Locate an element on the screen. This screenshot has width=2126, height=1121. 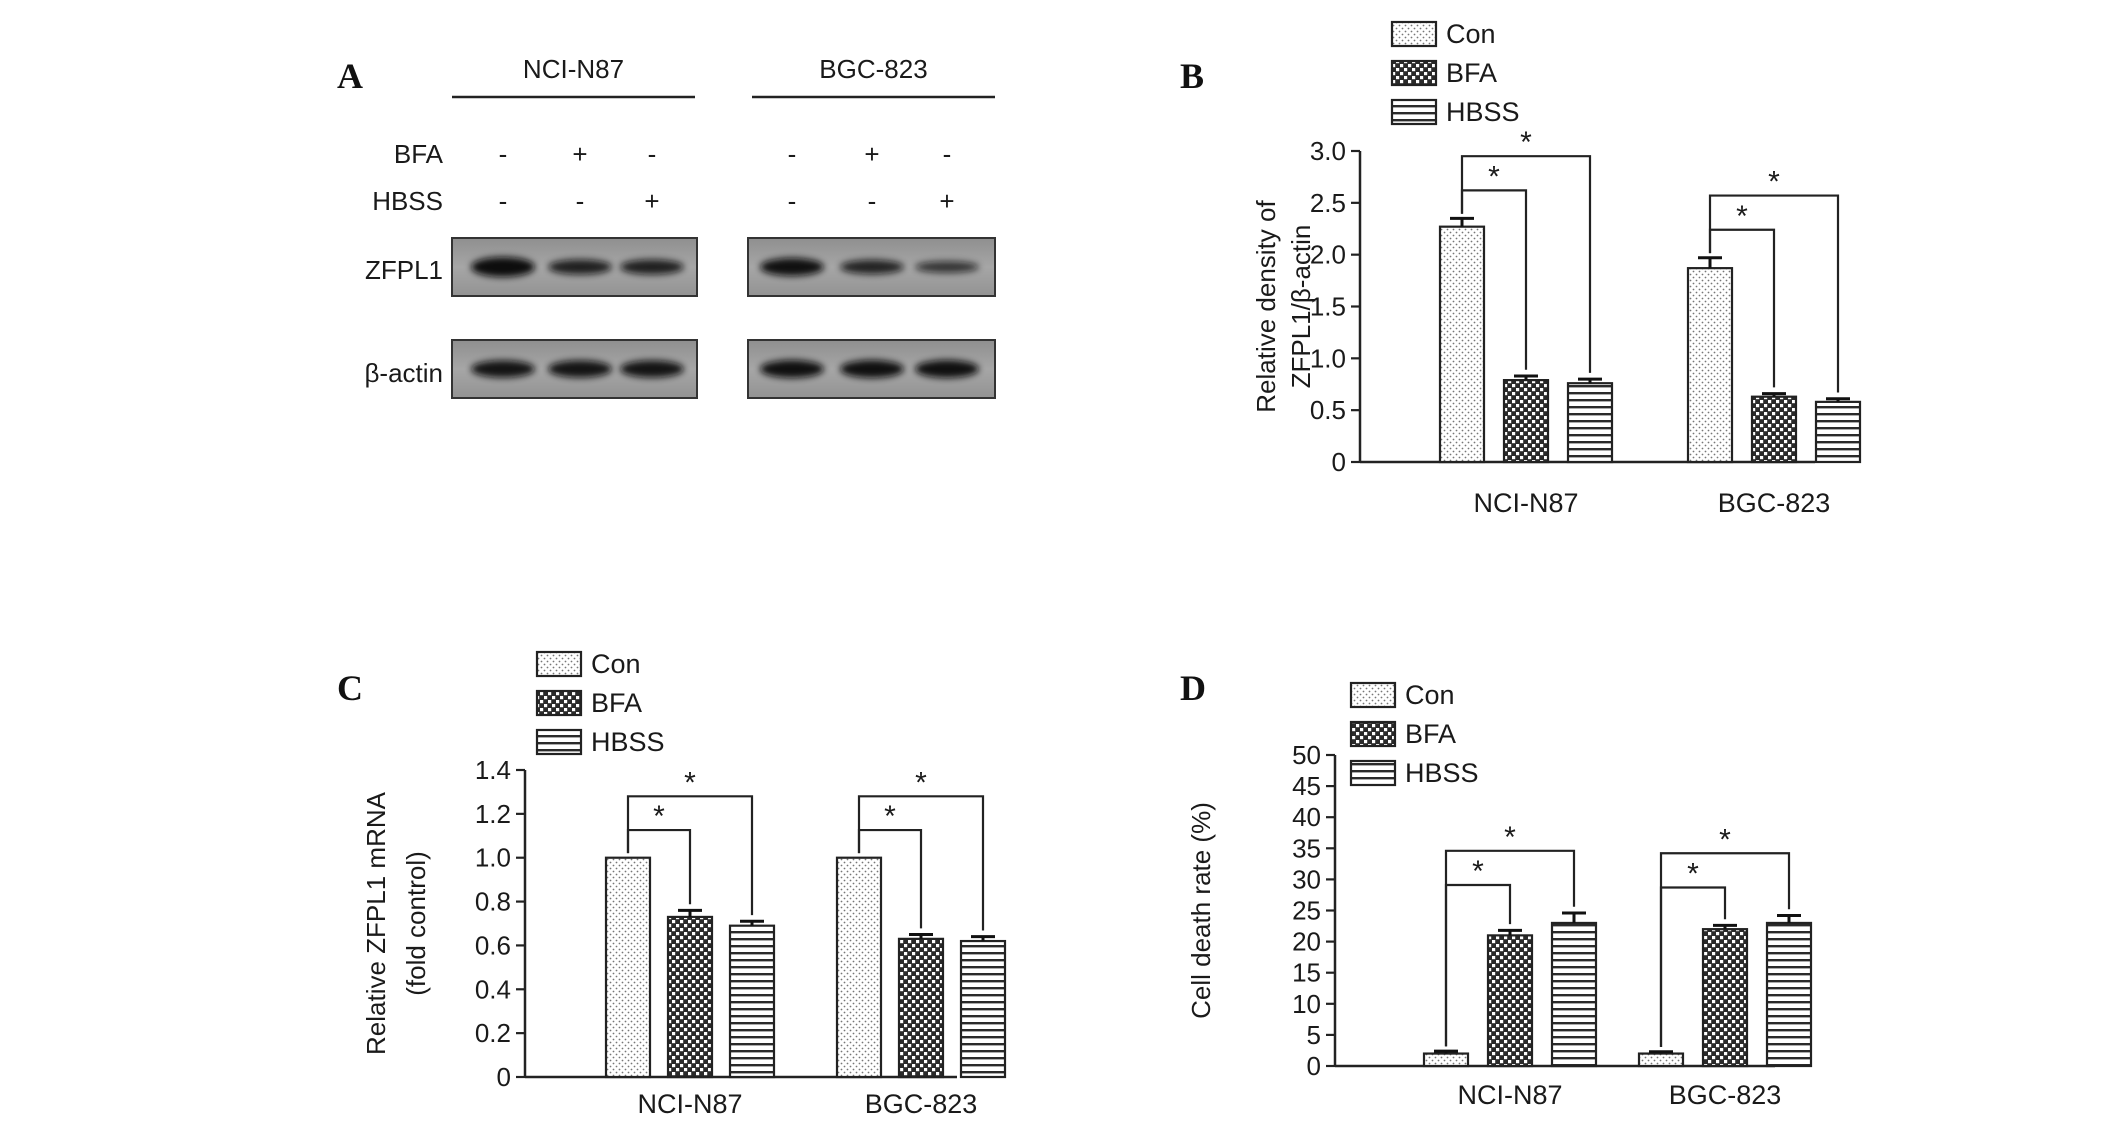
panel-letter-d: D is located at coordinates (1193, 688).